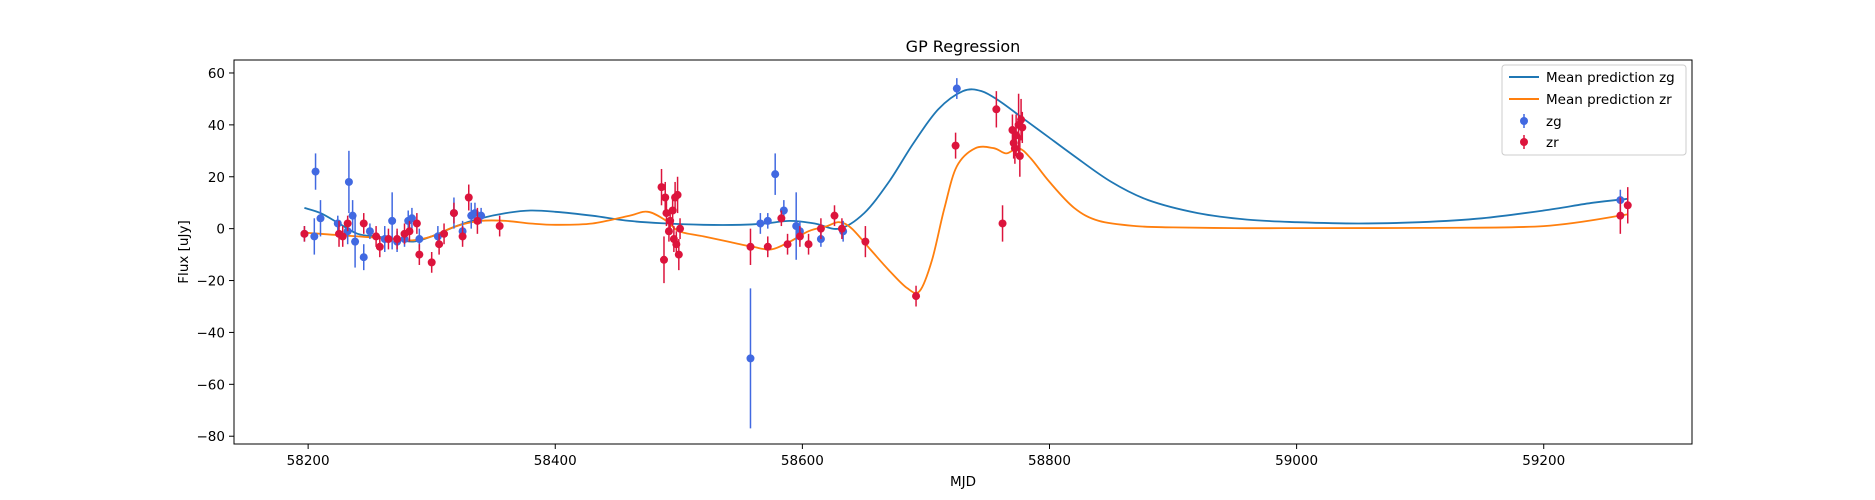 The image size is (1875, 500). Describe the element at coordinates (211, 282) in the screenshot. I see `y-tick-label: −20` at that location.